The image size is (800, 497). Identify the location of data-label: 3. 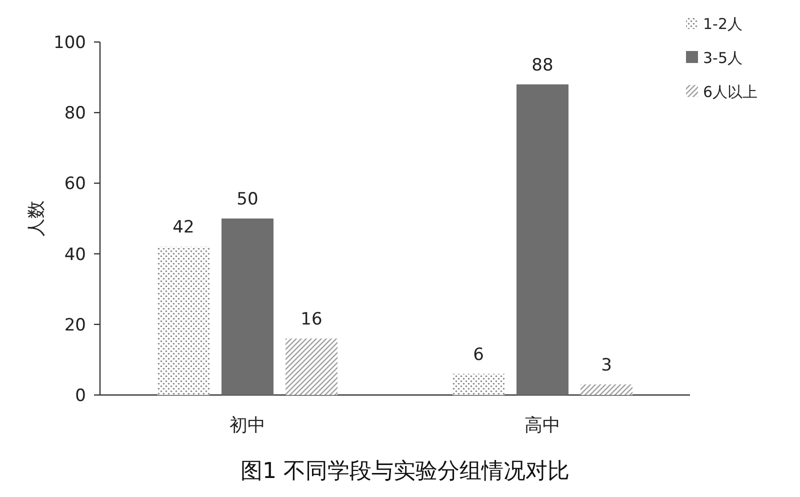
(606, 365).